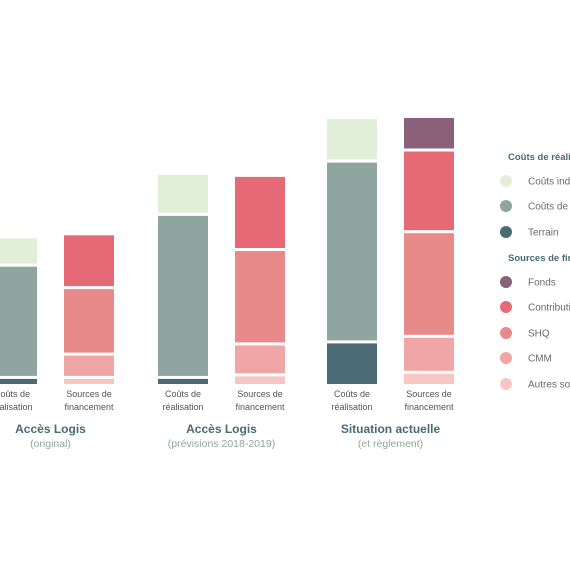 The height and width of the screenshot is (575, 570). Describe the element at coordinates (391, 429) in the screenshot. I see `group-title: Situation actuelle` at that location.